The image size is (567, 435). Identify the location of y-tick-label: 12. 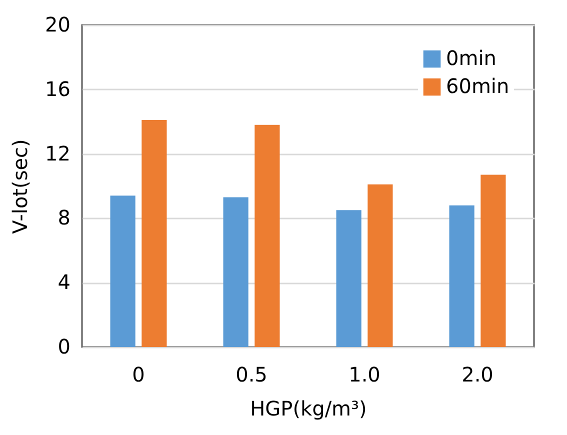
(57, 153).